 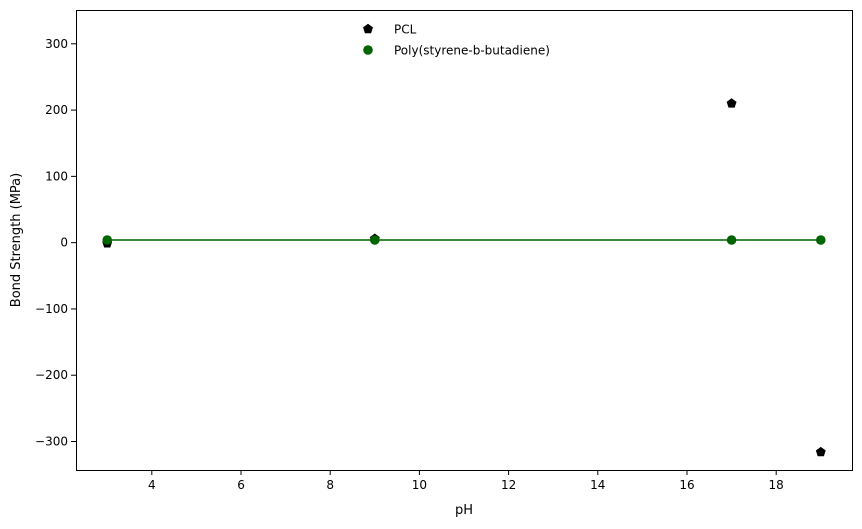 What do you see at coordinates (56, 44) in the screenshot?
I see `y-tick-label: 300` at bounding box center [56, 44].